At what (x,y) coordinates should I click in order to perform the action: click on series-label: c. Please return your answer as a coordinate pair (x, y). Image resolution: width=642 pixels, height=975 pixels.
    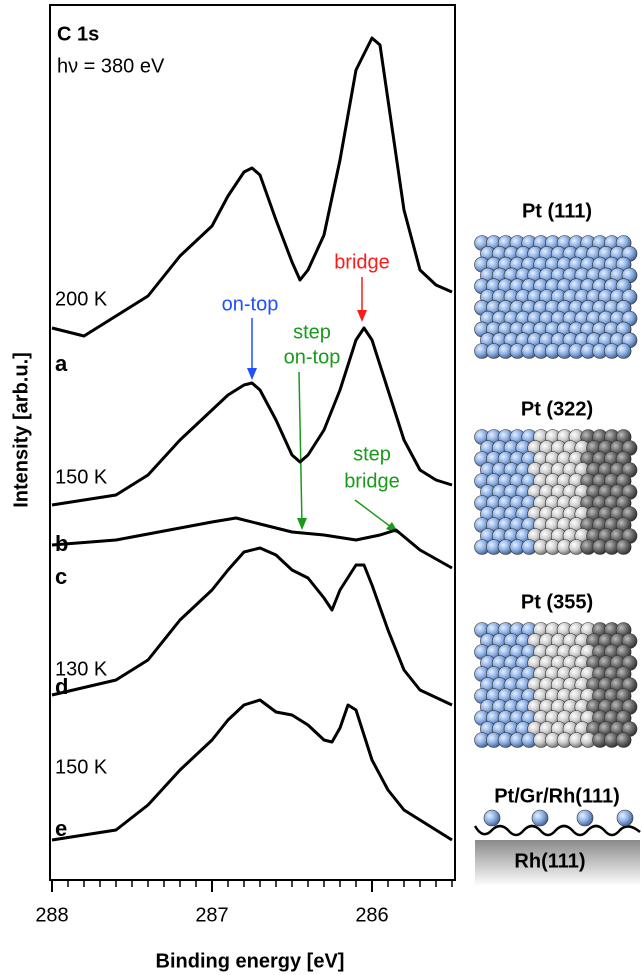
    Looking at the image, I should click on (61, 576).